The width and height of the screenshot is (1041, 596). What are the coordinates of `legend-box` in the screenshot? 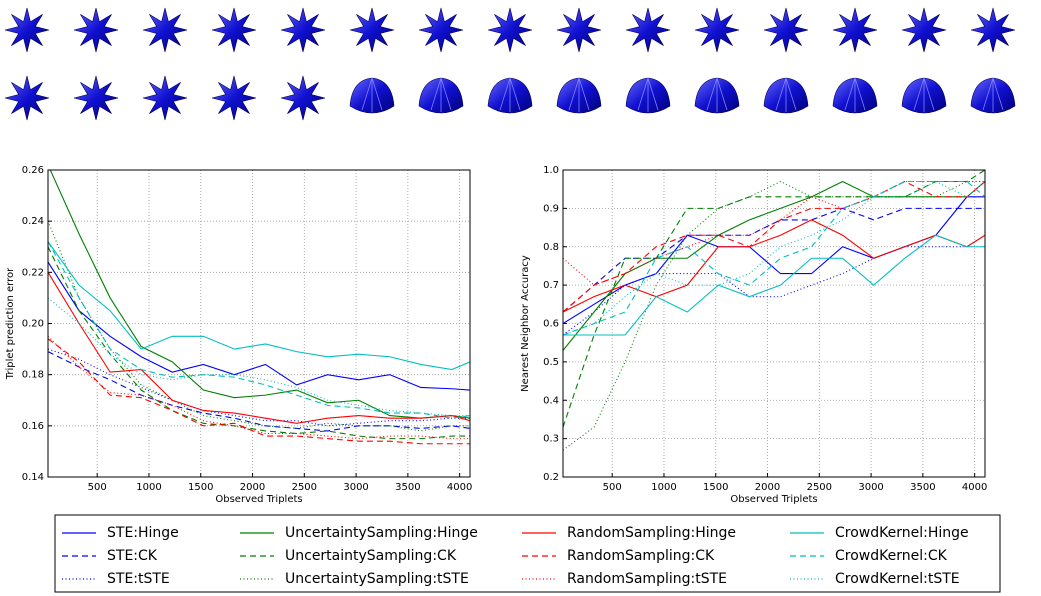 It's located at (527, 553).